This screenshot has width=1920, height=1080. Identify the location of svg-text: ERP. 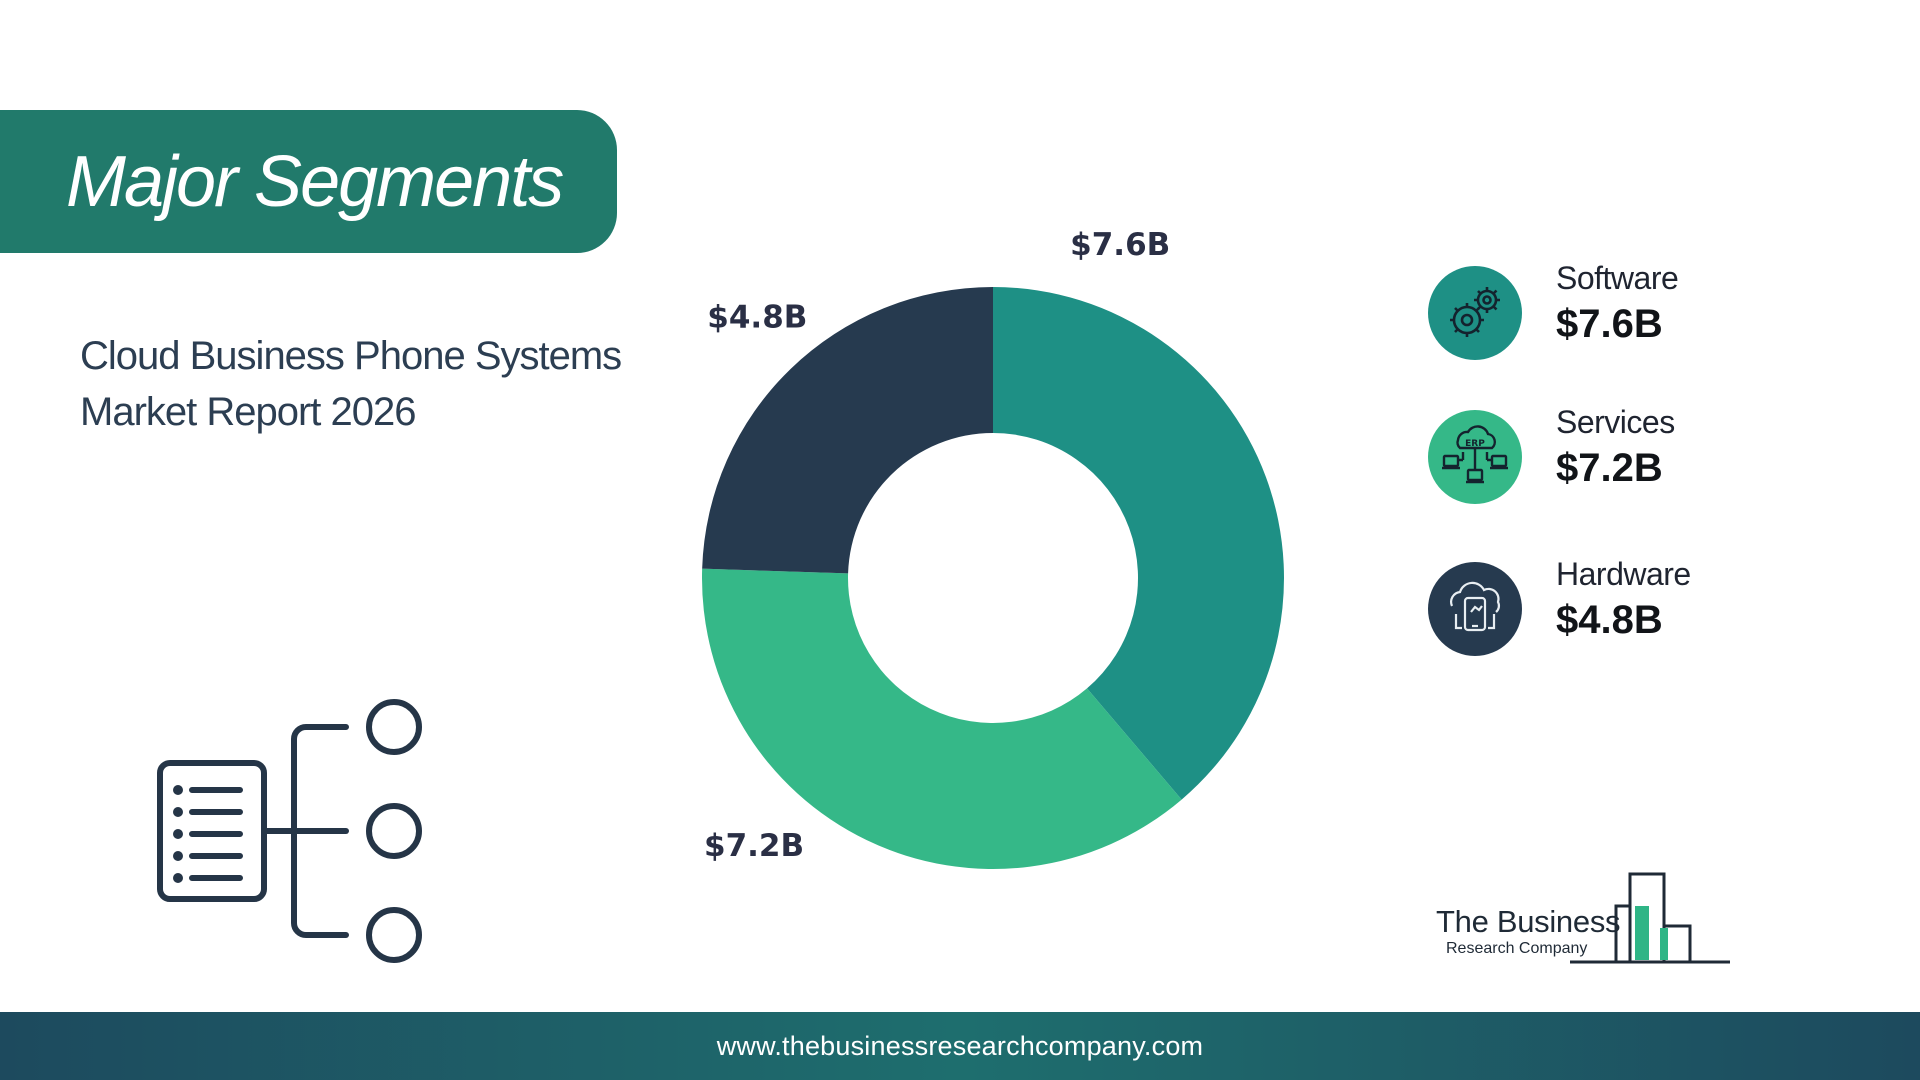
(1475, 444).